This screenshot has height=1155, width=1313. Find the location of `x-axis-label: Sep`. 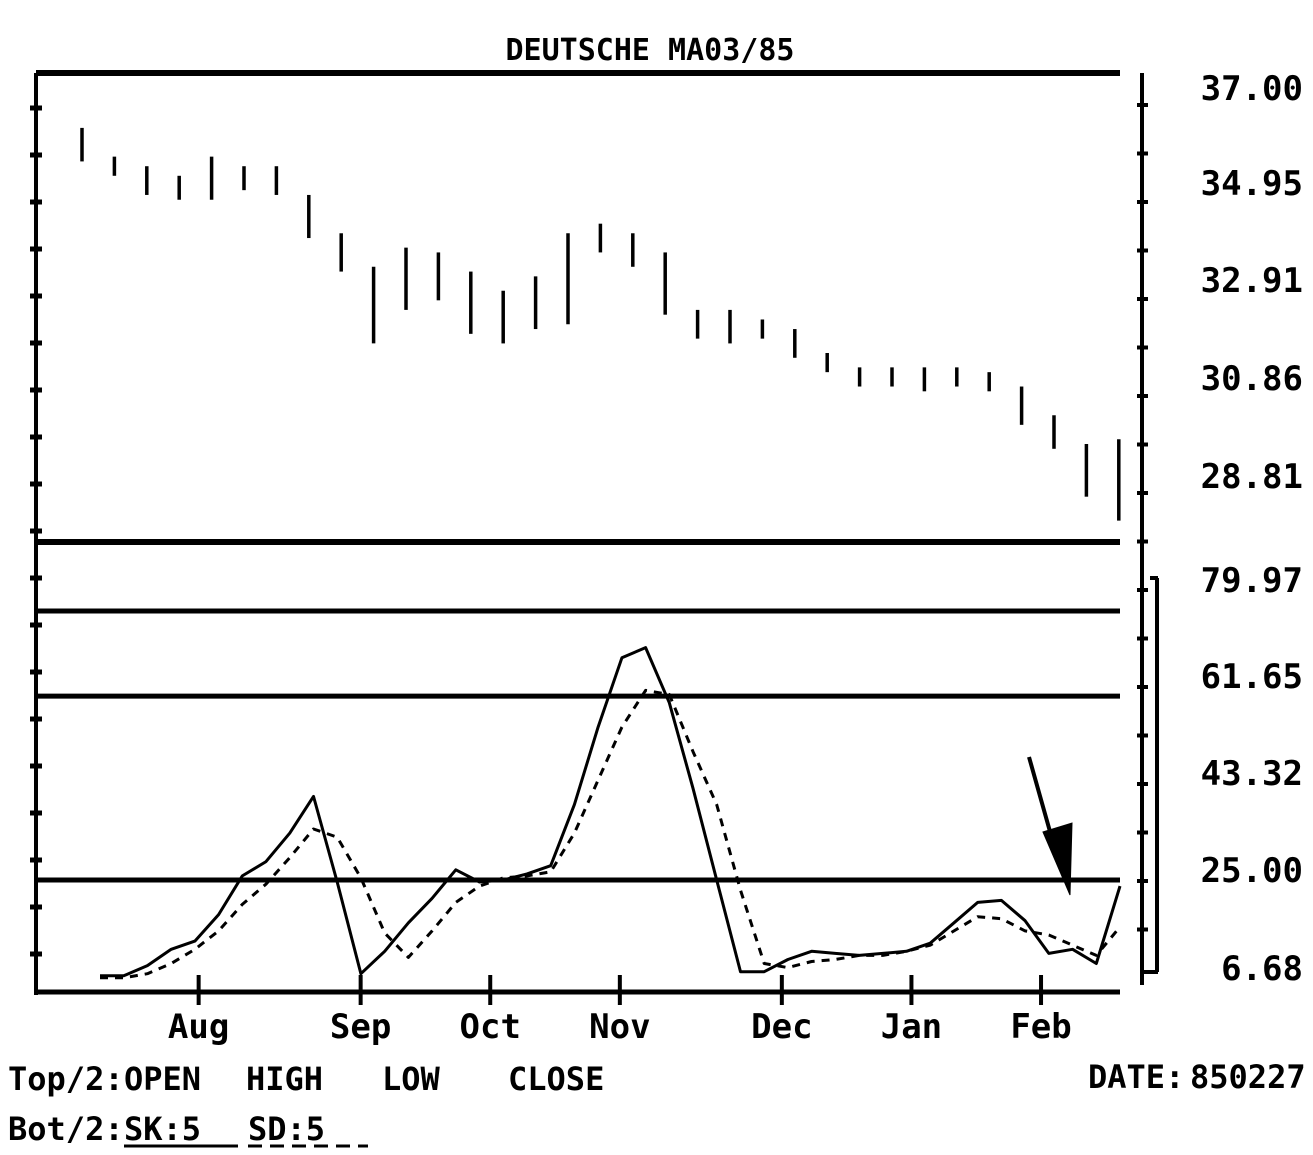

x-axis-label: Sep is located at coordinates (360, 1027).